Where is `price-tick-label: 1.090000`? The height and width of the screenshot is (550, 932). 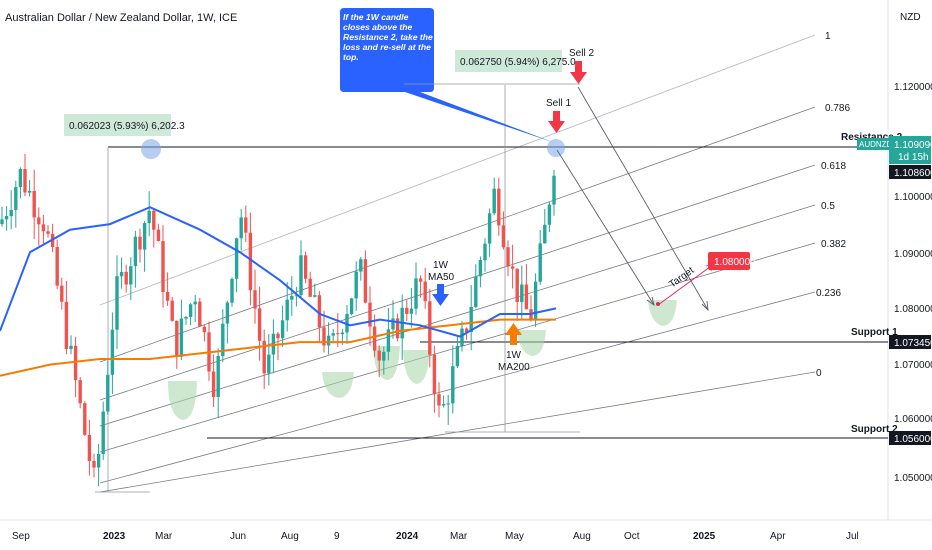
price-tick-label: 1.090000 is located at coordinates (913, 254).